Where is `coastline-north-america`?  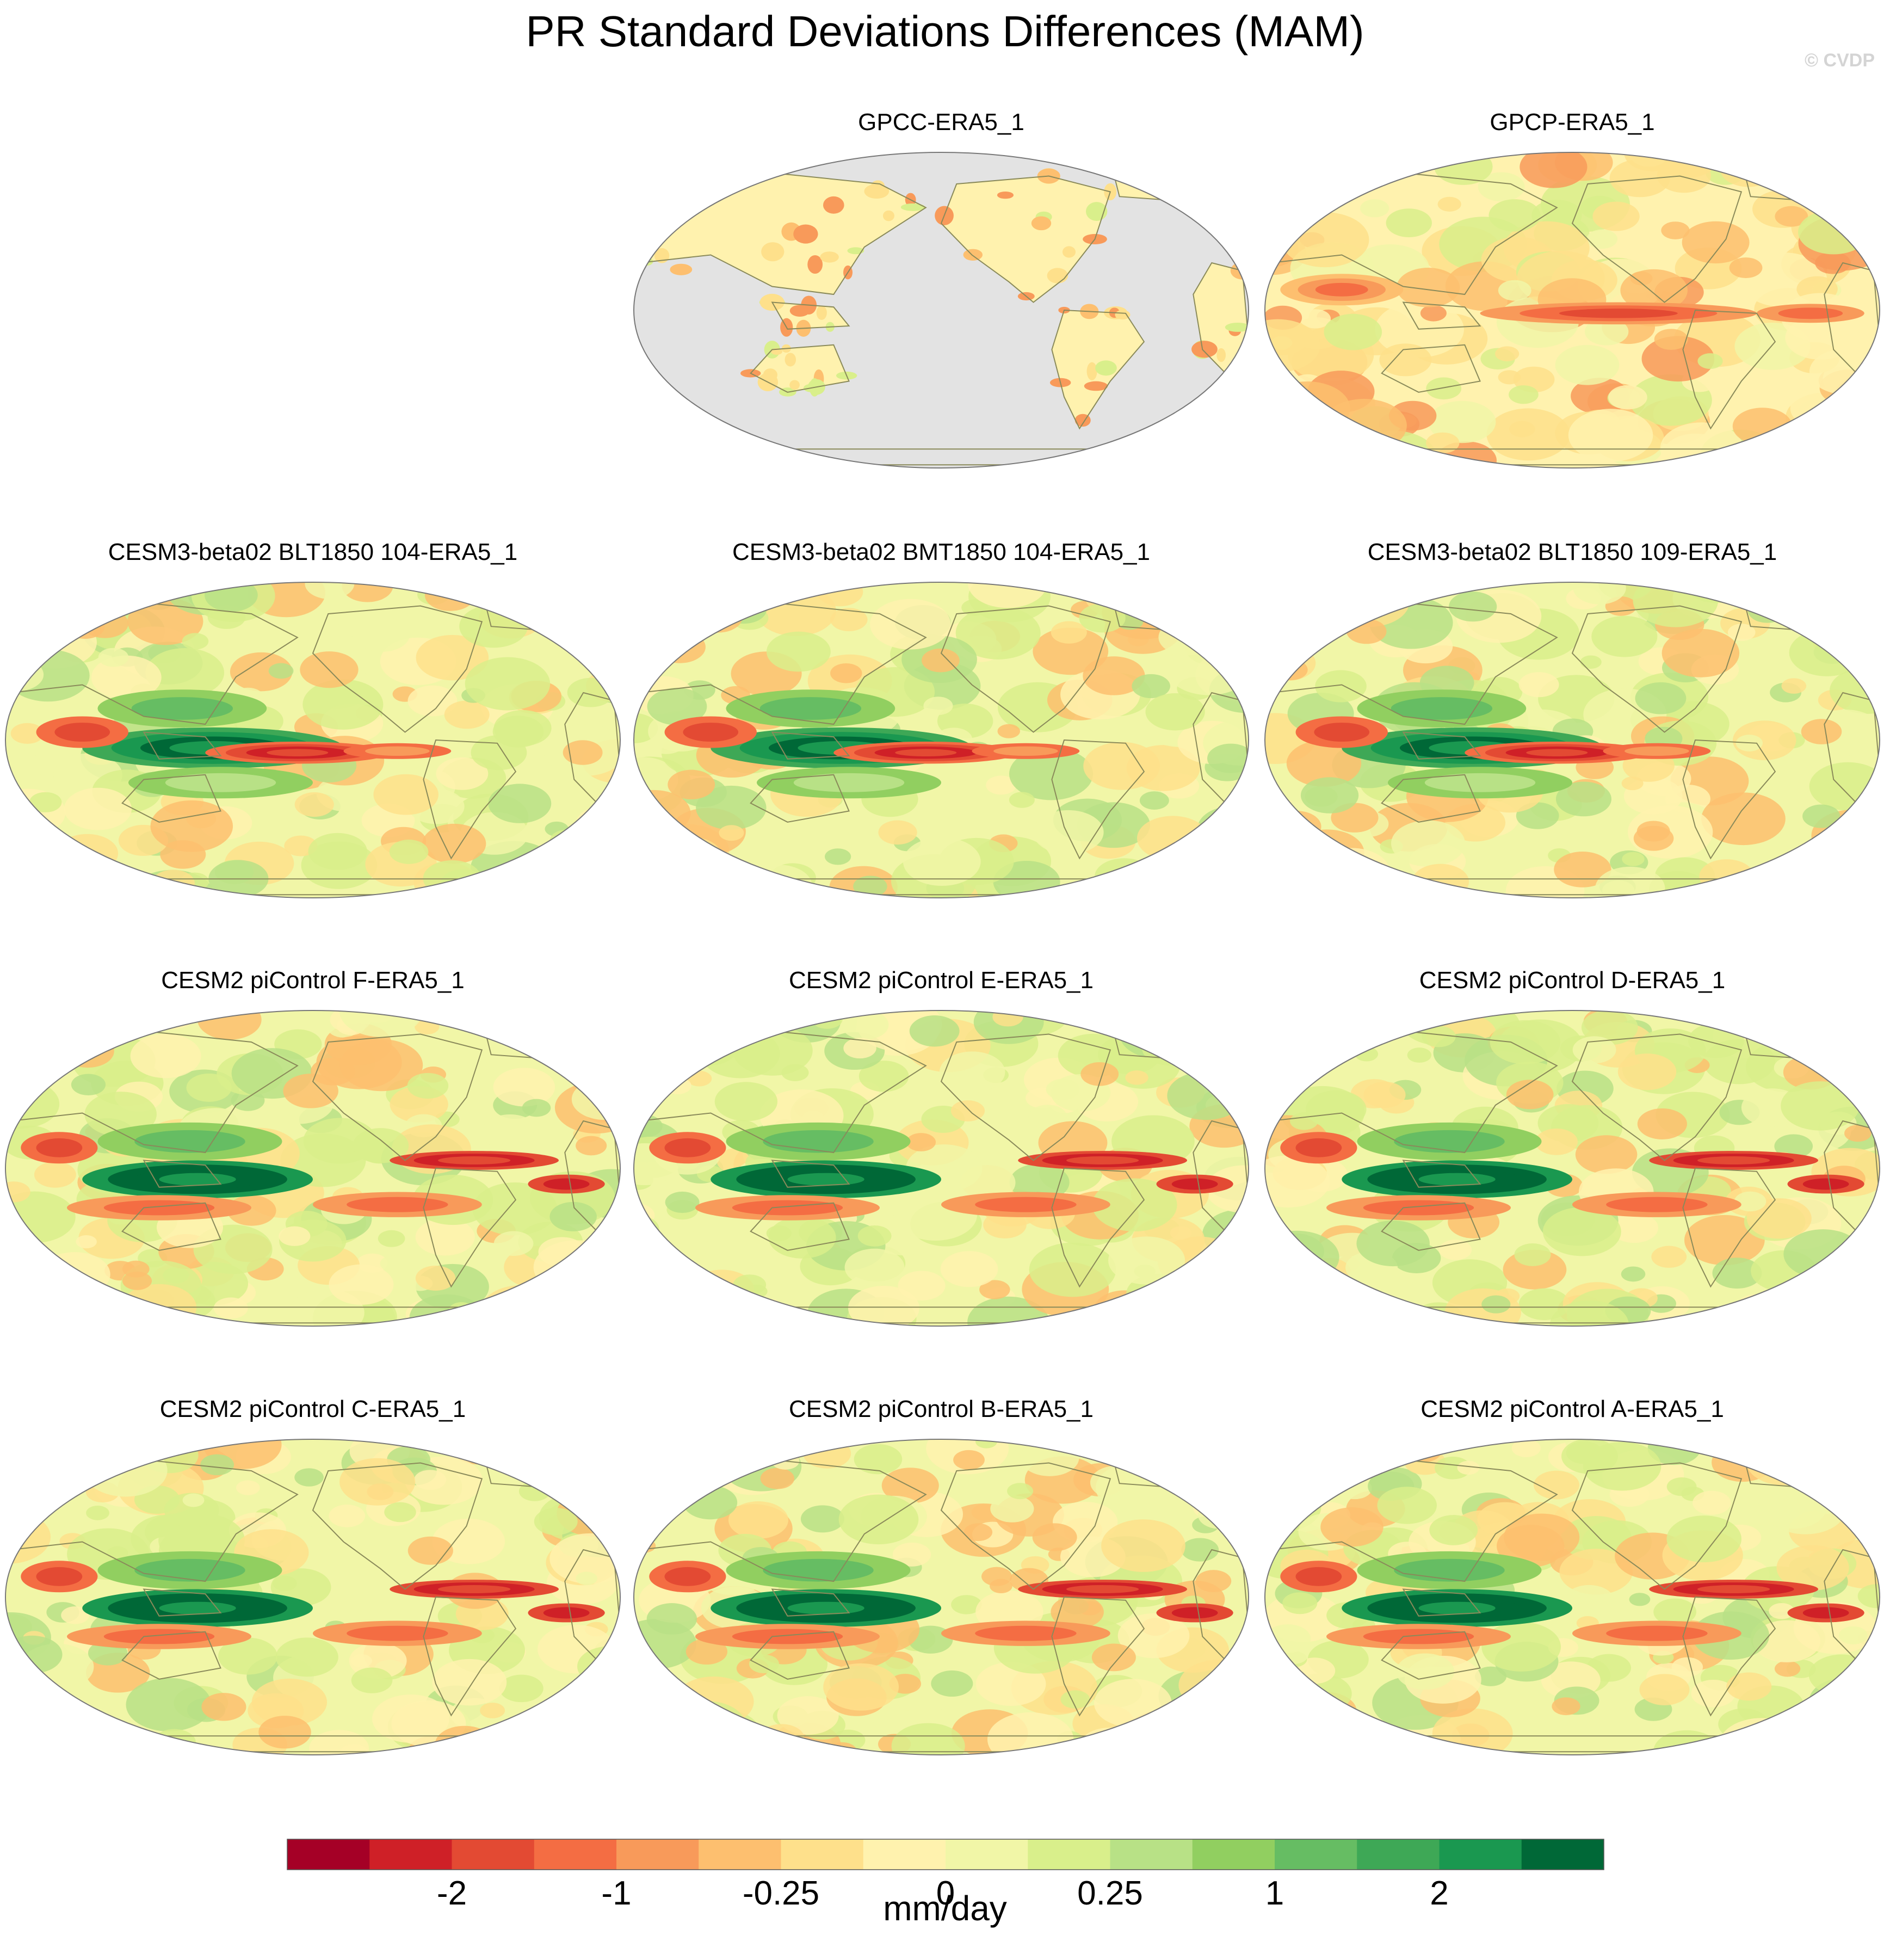
coastline-north-america is located at coordinates (397, 1097).